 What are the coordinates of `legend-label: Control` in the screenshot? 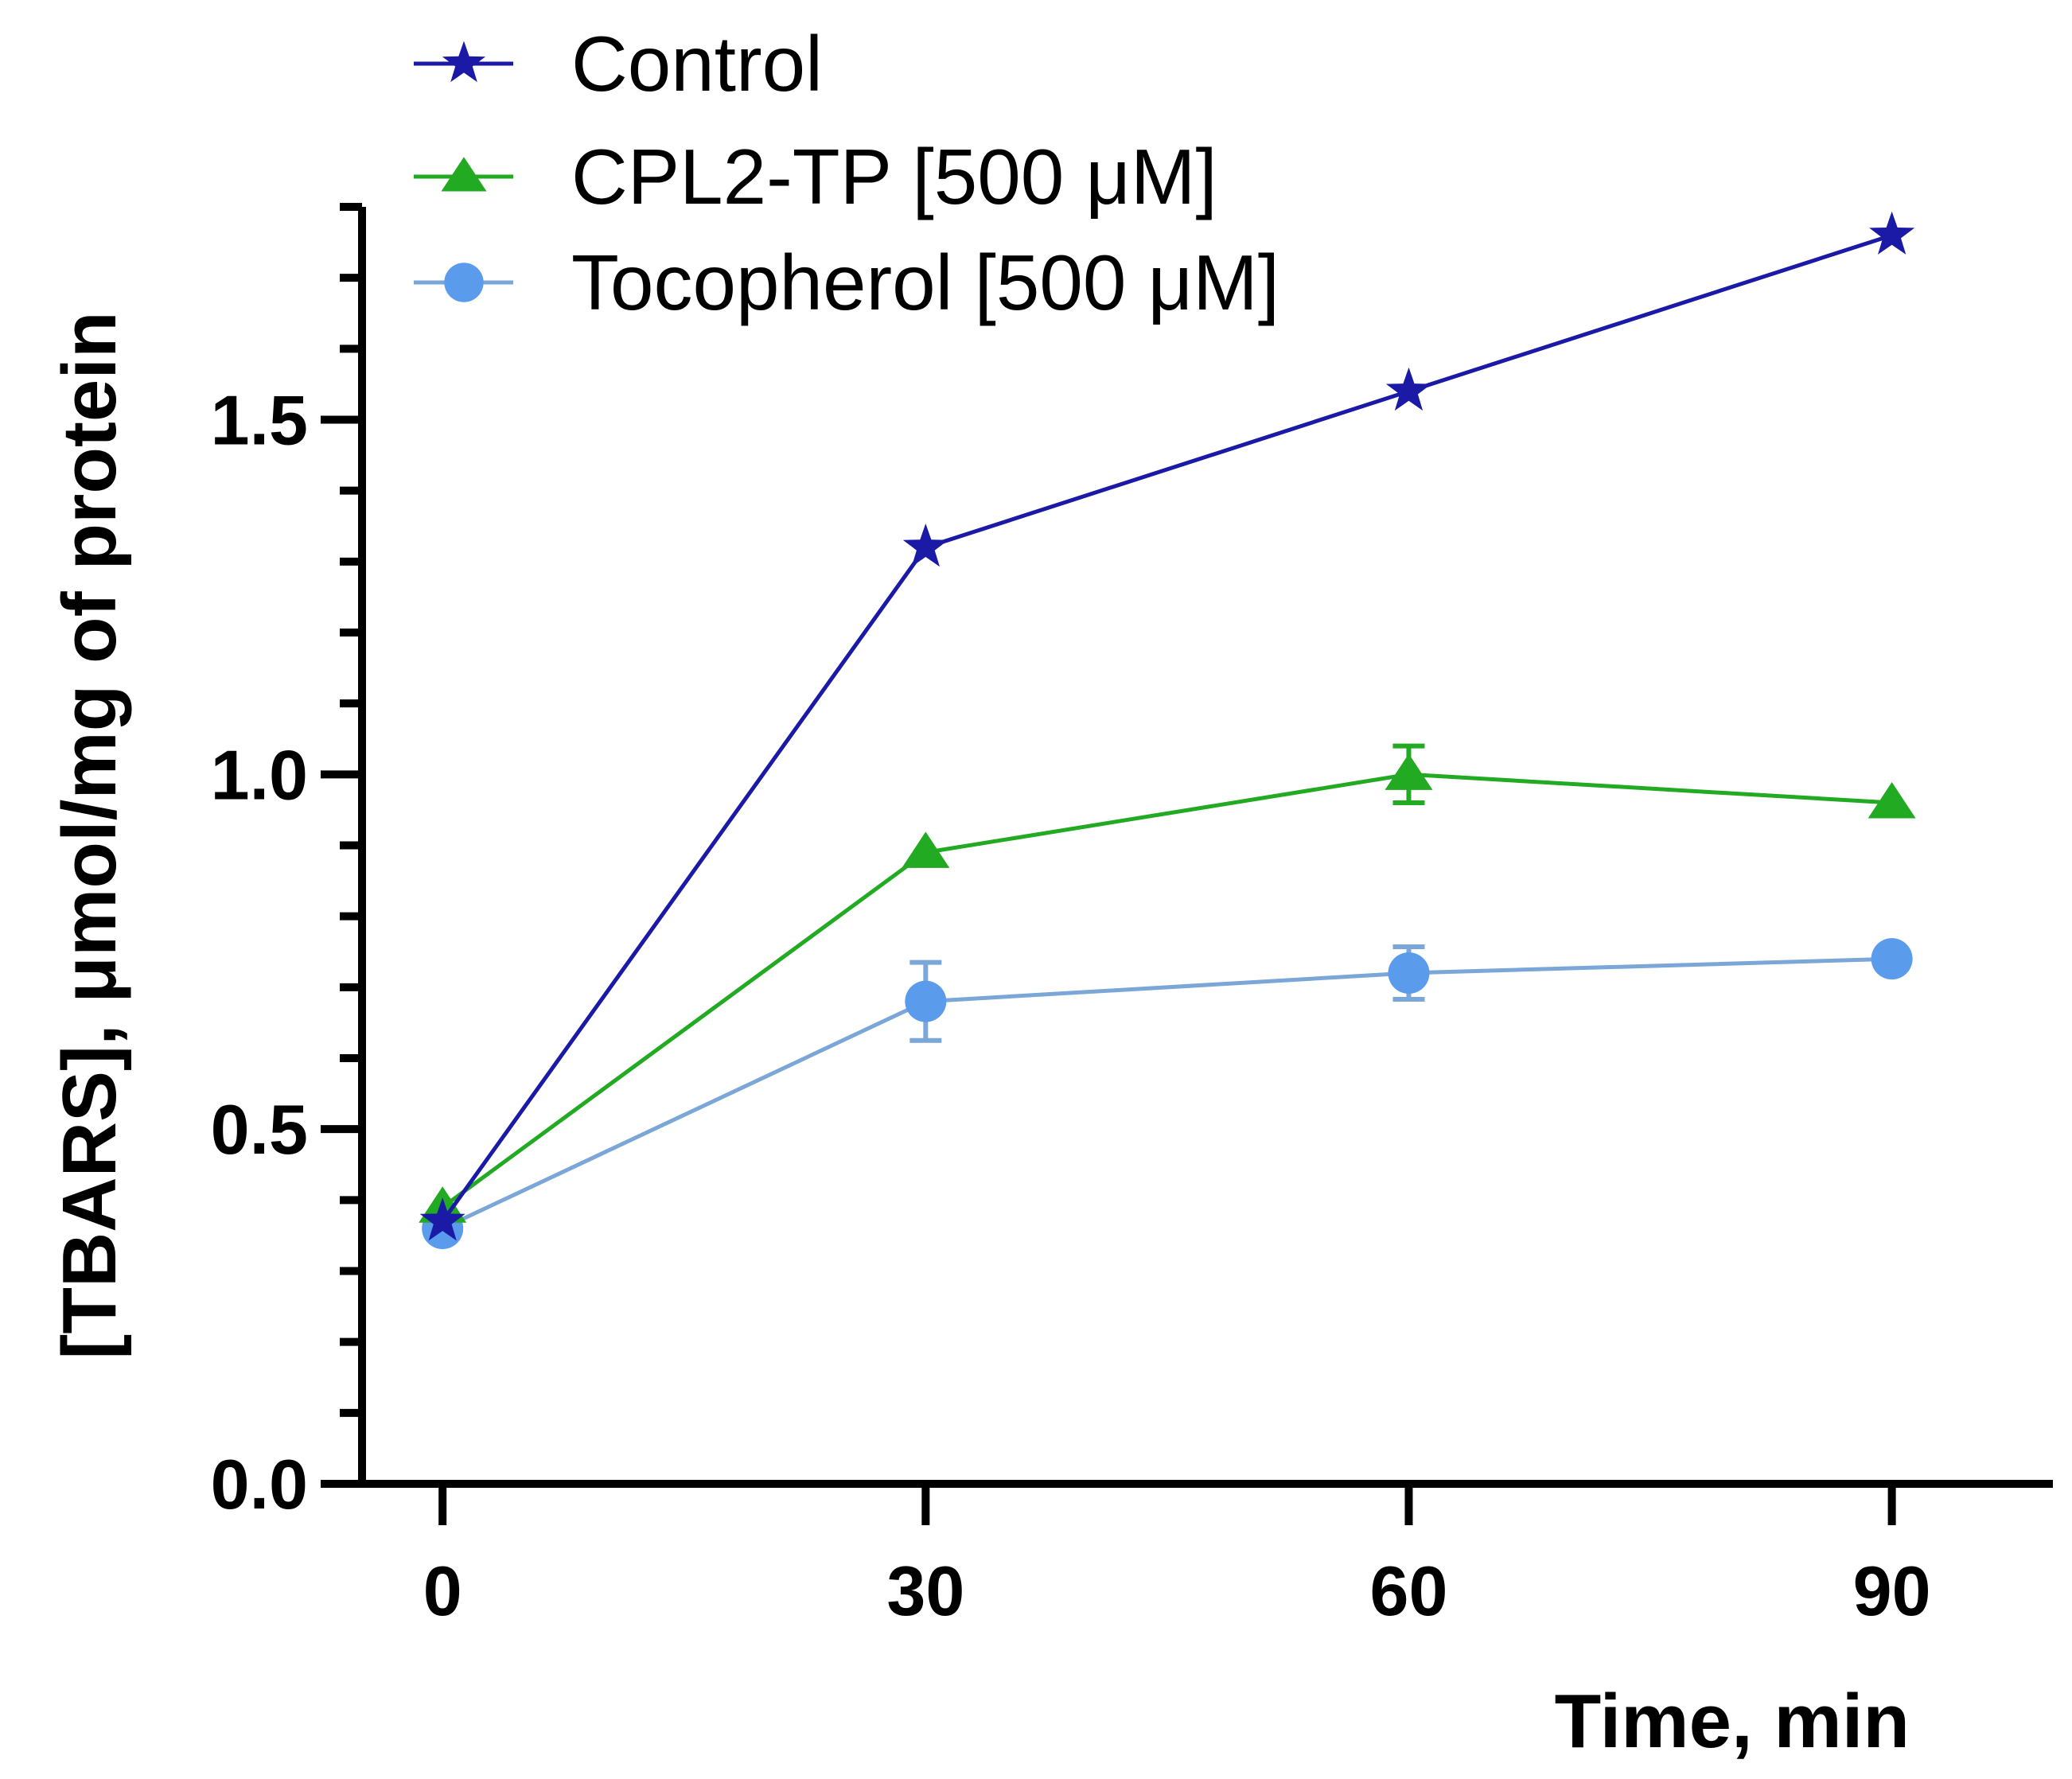 It's located at (697, 63).